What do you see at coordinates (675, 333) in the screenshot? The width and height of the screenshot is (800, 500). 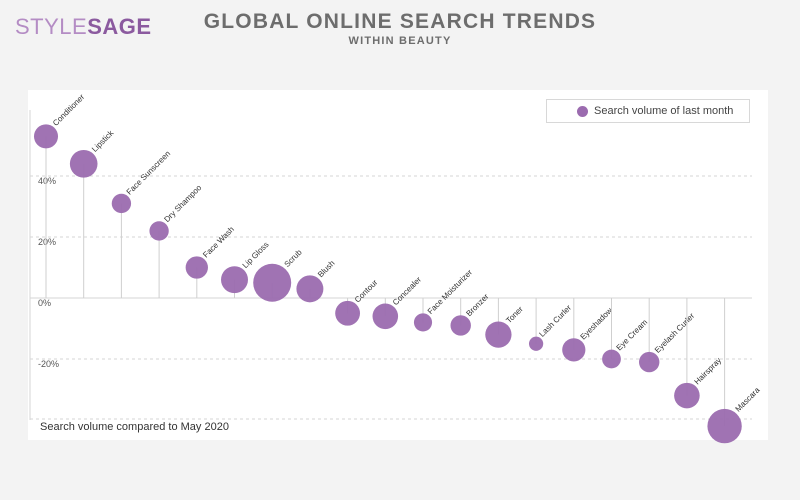 I see `bubble-label: Eyelash Curler` at bounding box center [675, 333].